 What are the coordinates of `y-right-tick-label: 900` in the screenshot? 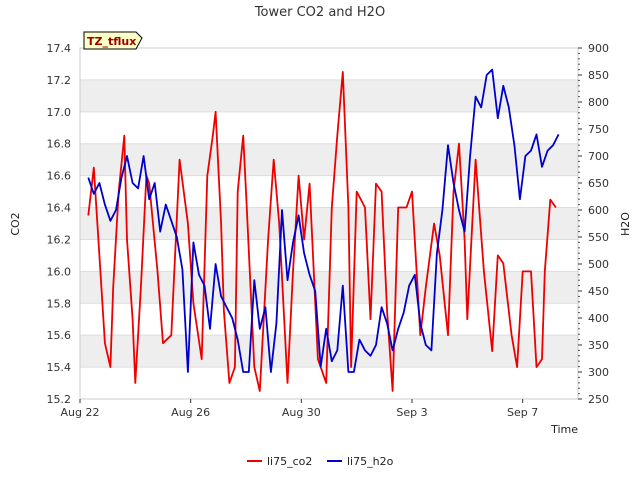 It's located at (598, 48).